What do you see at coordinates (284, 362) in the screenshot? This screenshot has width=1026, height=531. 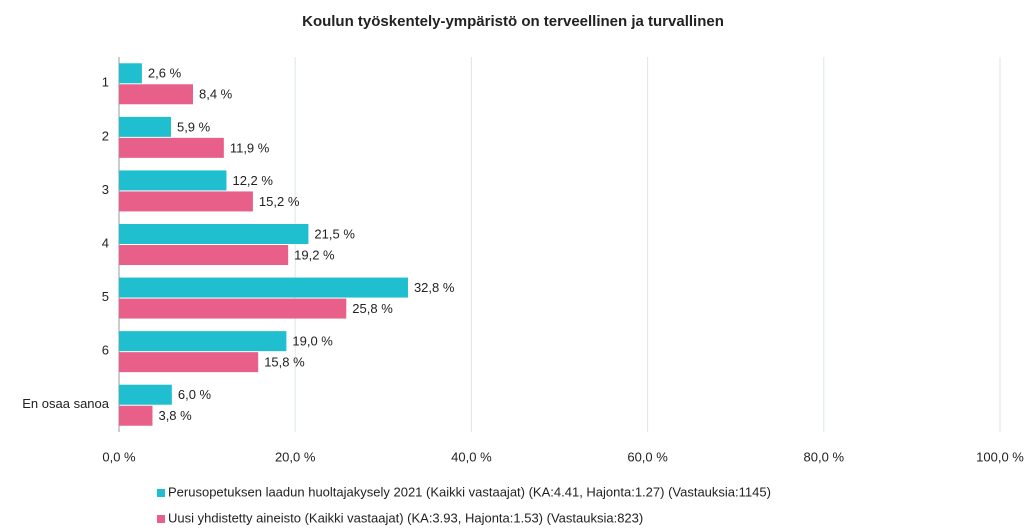 I see `data-label: 15,8 %` at bounding box center [284, 362].